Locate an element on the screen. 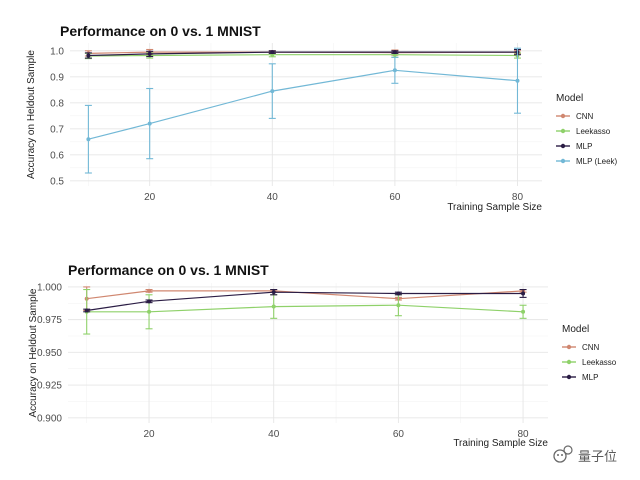 The height and width of the screenshot is (480, 640). watermark: 量子位 is located at coordinates (585, 455).